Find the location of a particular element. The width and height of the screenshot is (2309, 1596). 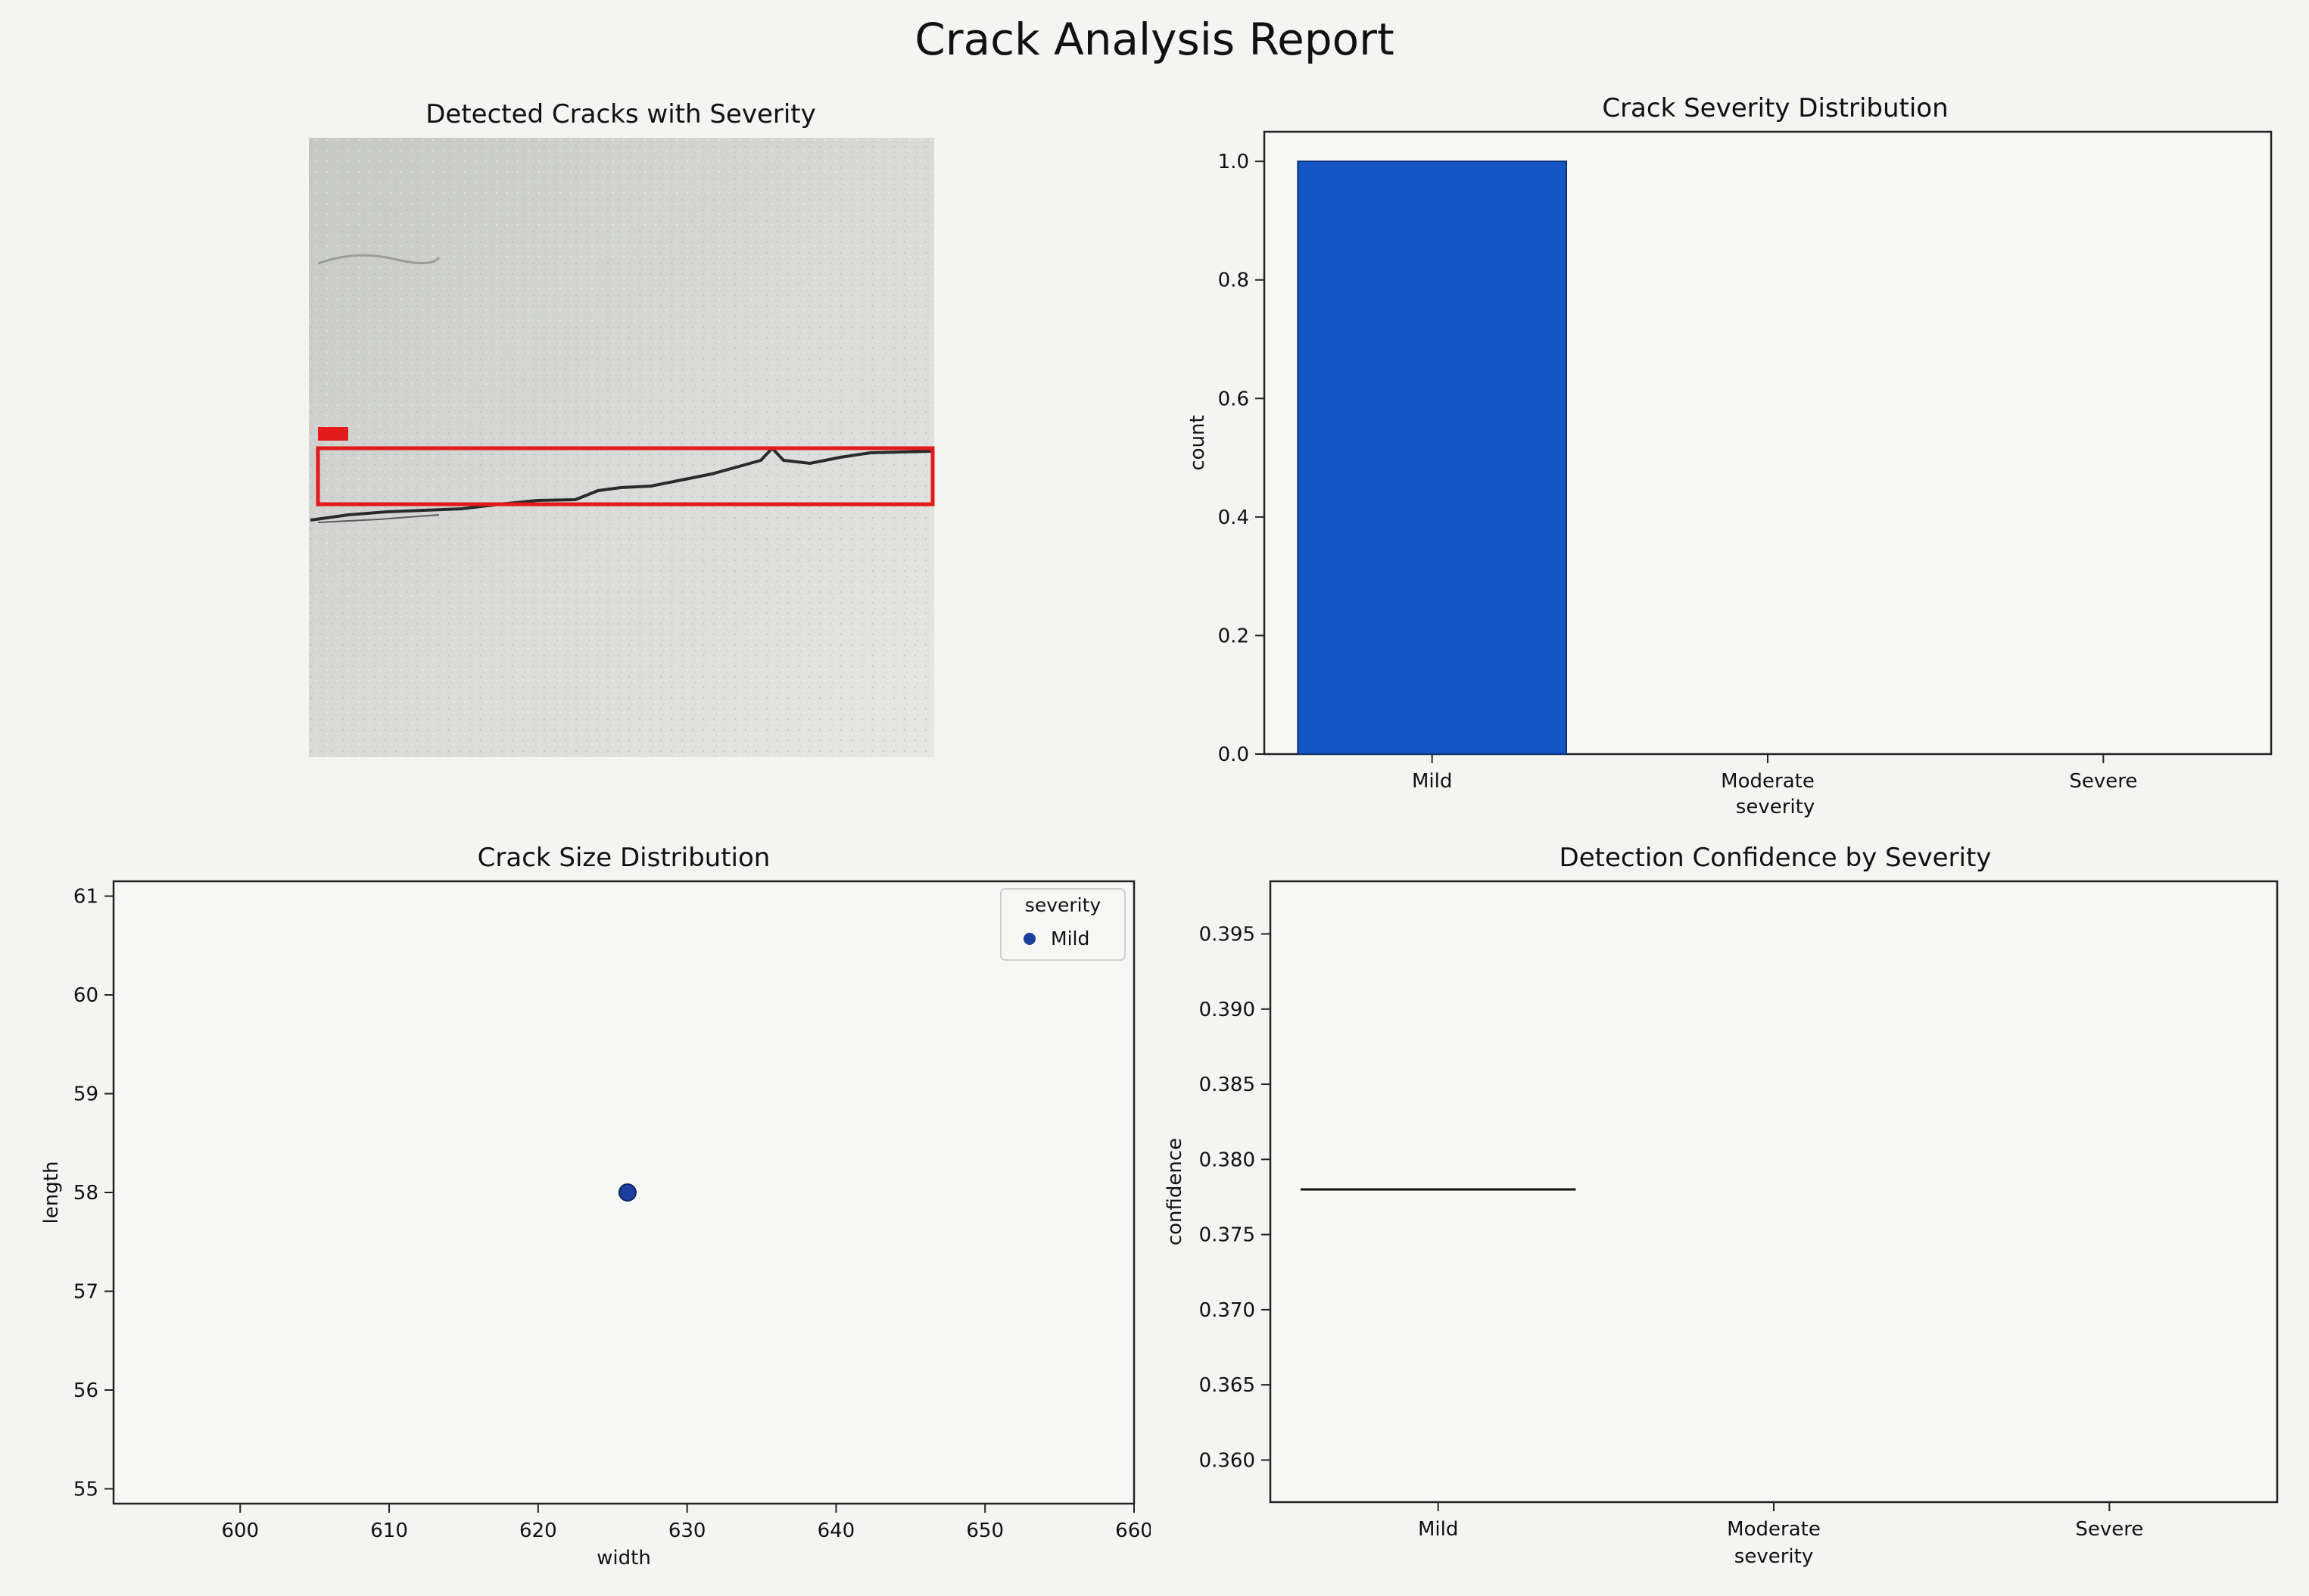

confidence-ytick-label: 0.390 is located at coordinates (1227, 1010).